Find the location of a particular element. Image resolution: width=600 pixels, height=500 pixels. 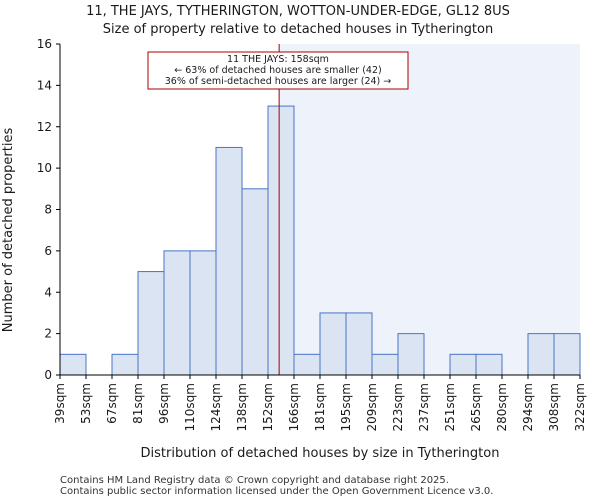

x-tick-label: 81sqm is located at coordinates (138, 403).